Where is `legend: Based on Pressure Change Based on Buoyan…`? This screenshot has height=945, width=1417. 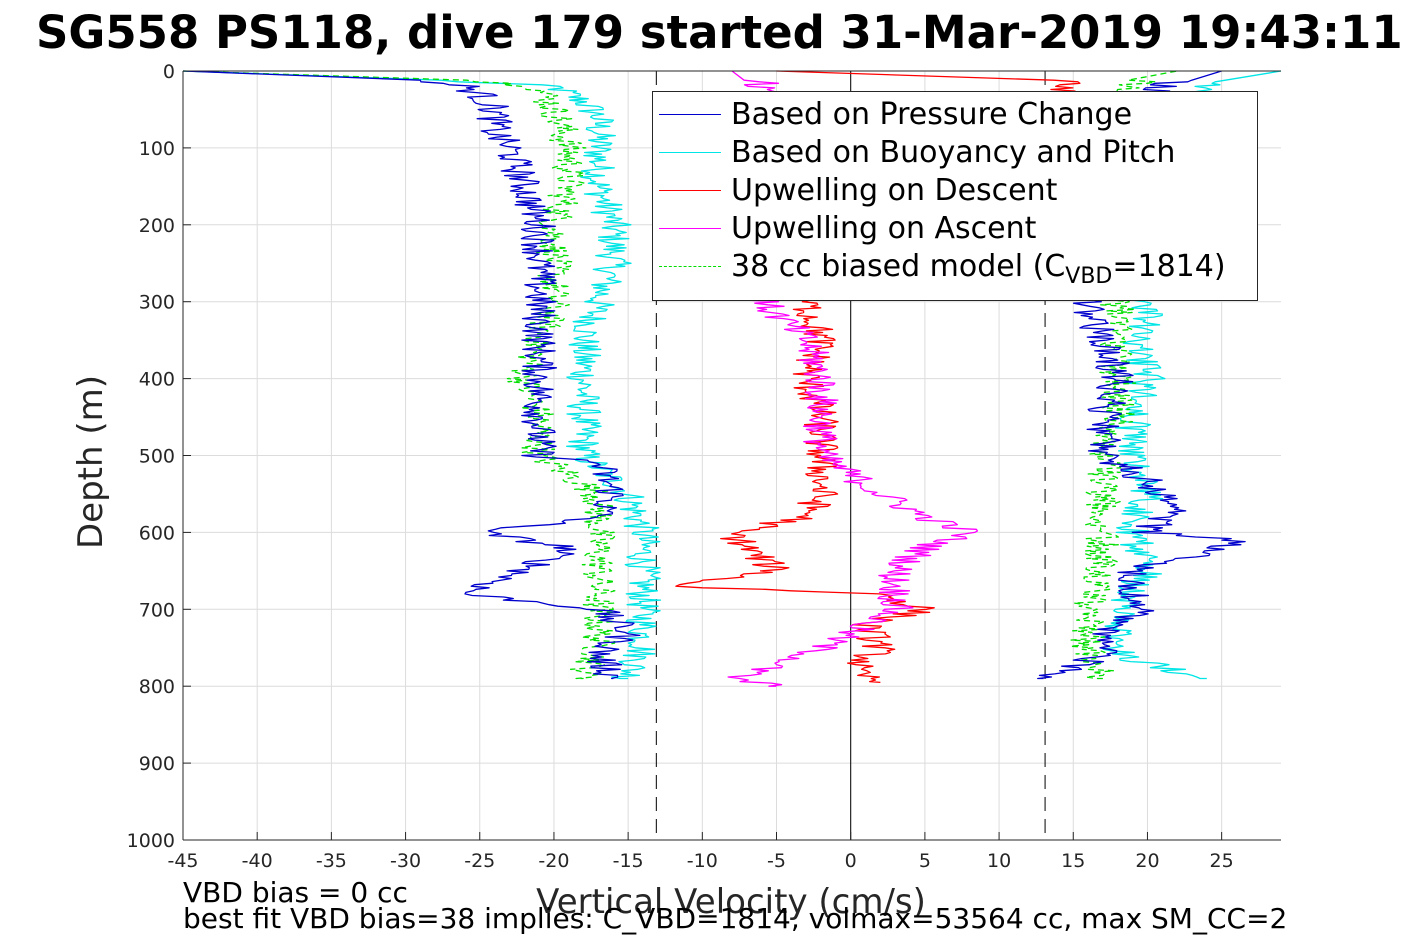 legend: Based on Pressure Change Based on Buoyan… is located at coordinates (955, 196).